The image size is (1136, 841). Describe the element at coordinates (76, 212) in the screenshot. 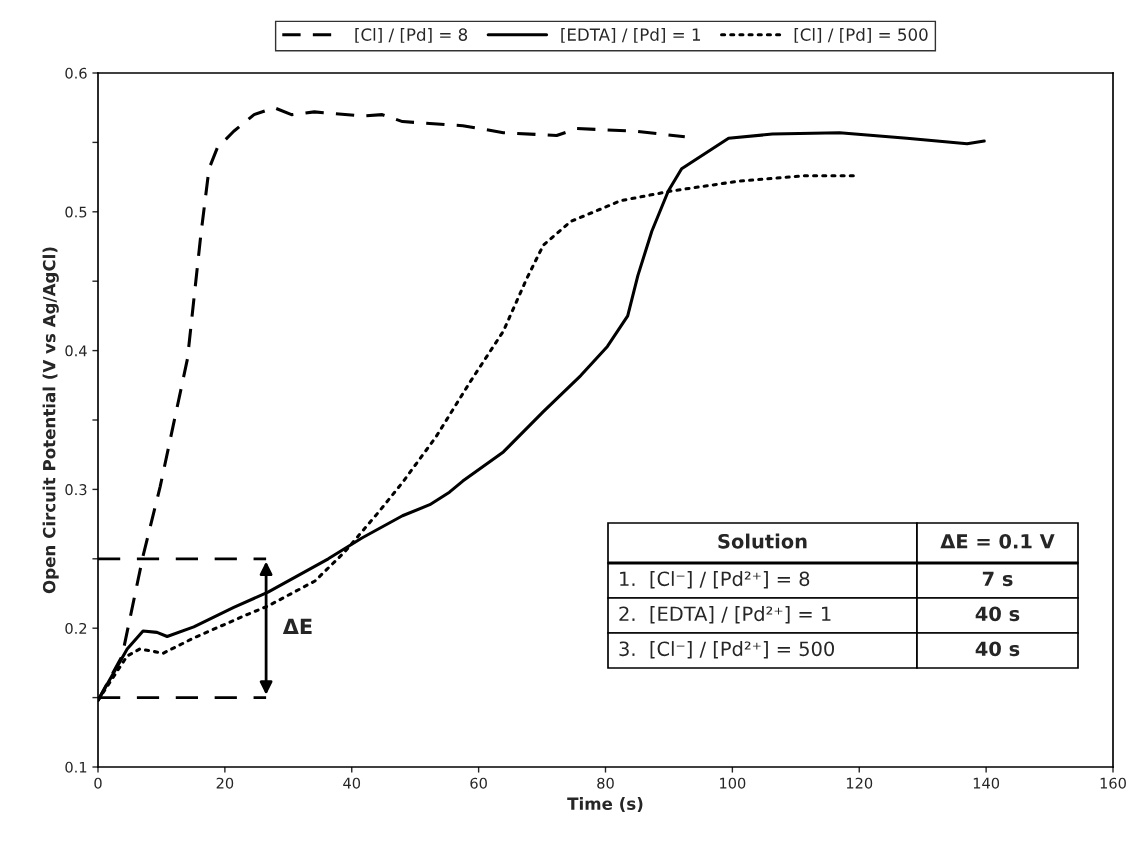

I see `y-tick-label: 0.5` at that location.